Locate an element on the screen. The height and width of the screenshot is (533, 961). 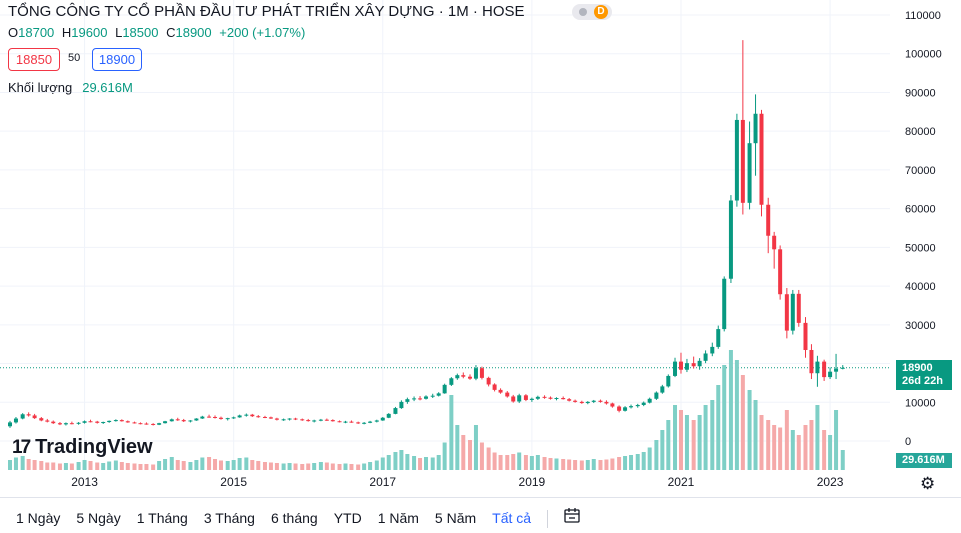
range-ytd: YTD is located at coordinates (347, 518).